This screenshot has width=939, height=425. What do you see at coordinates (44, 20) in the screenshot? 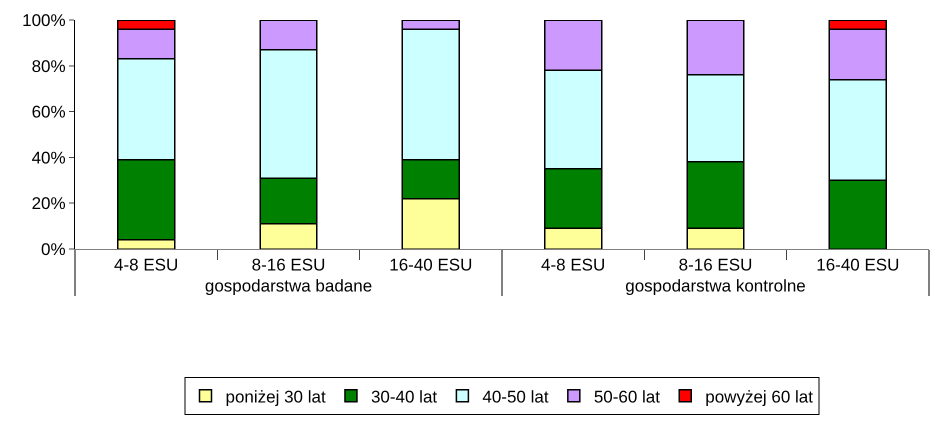
I see `y-tick-label: 100%` at bounding box center [44, 20].